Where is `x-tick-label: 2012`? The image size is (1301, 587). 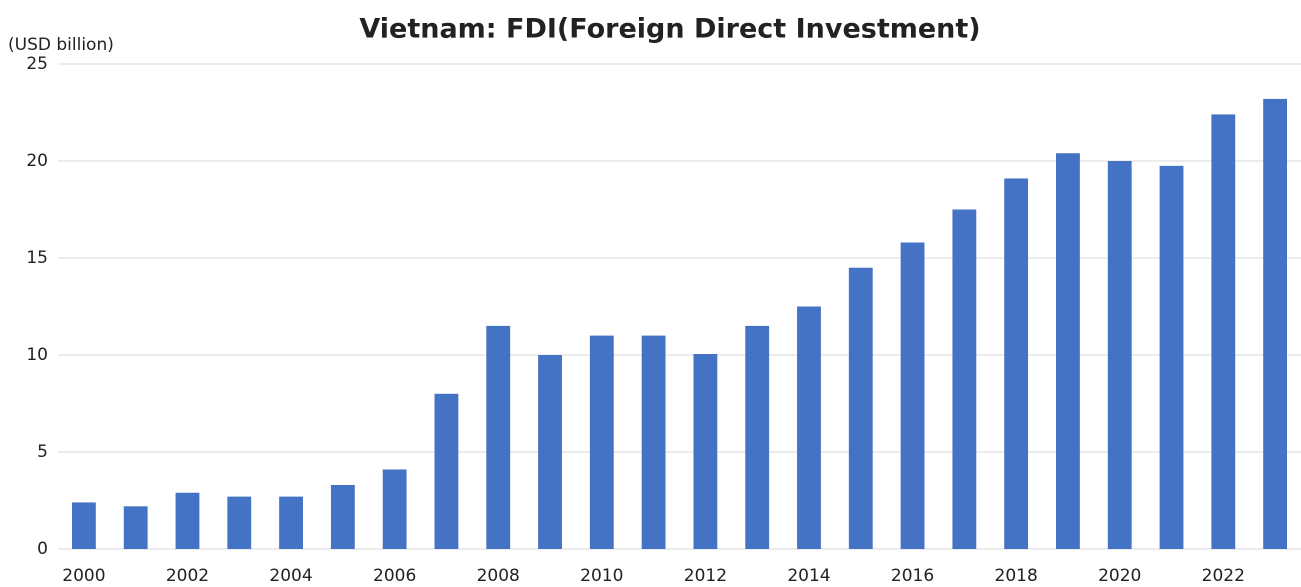
x-tick-label: 2012 is located at coordinates (705, 576).